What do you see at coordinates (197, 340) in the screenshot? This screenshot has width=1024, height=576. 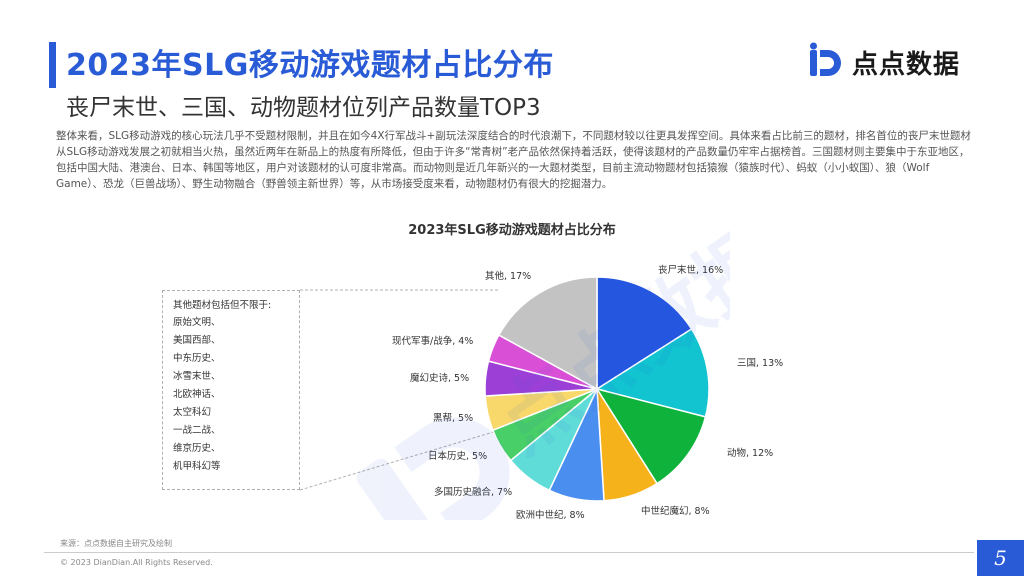 I see `note-item: 美国西部、` at bounding box center [197, 340].